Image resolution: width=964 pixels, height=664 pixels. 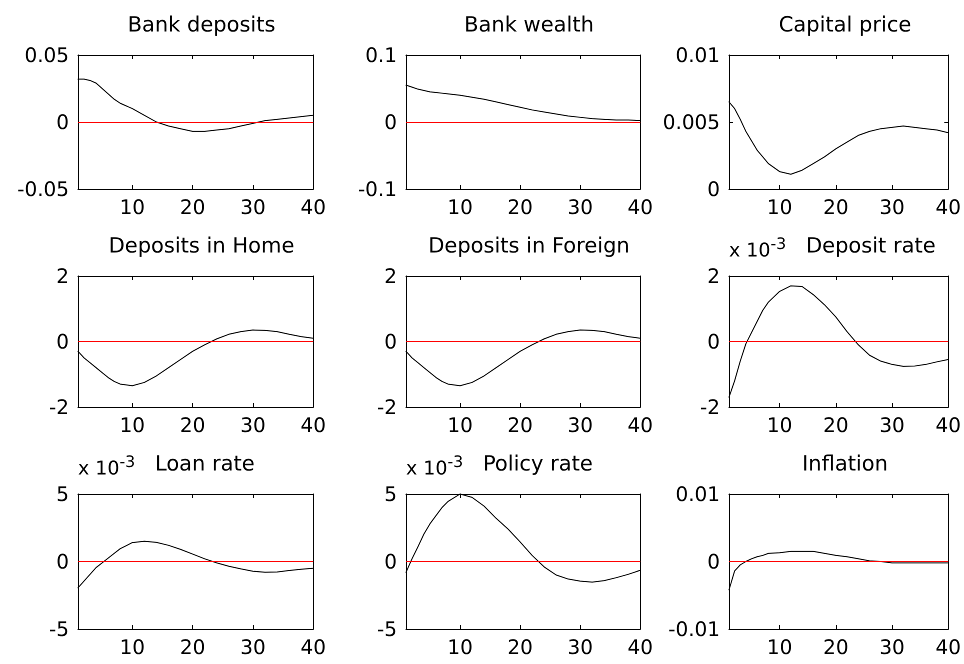 I want to click on chart-title: Capital price, so click(x=845, y=24).